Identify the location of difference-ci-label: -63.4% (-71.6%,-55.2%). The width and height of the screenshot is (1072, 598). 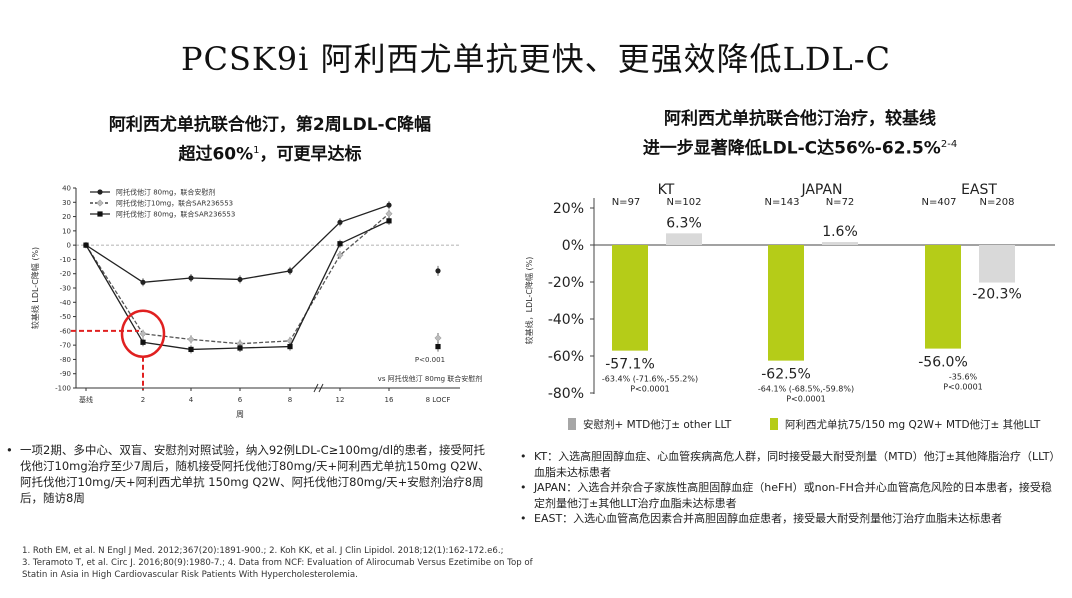
(650, 379).